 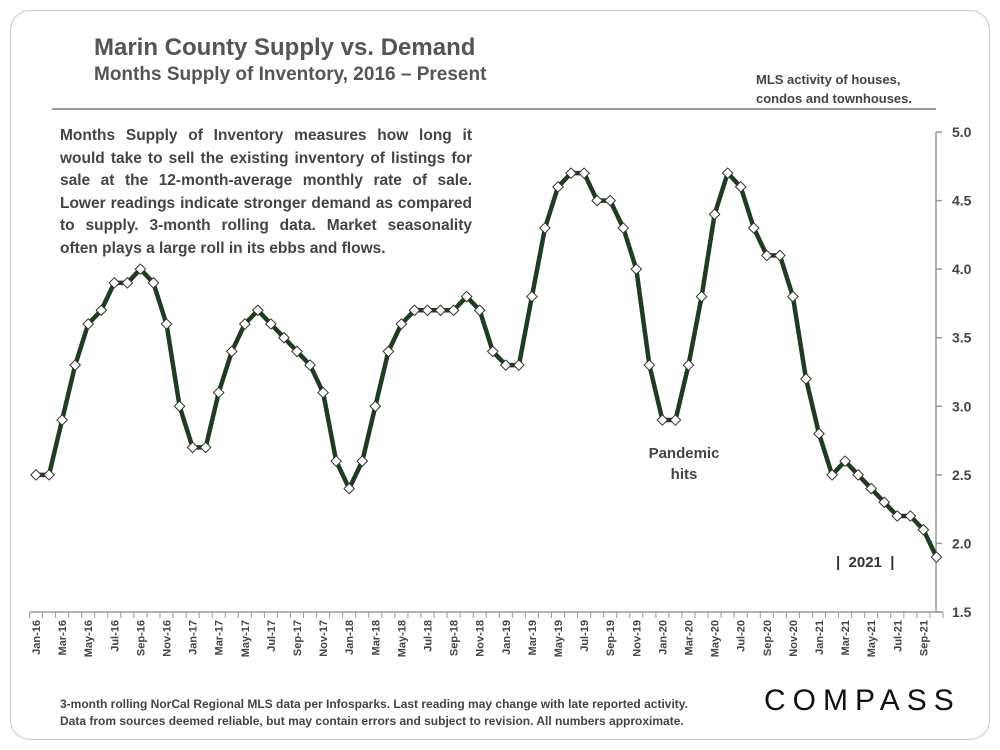 What do you see at coordinates (533, 637) in the screenshot?
I see `x-tick-label: Mar-19` at bounding box center [533, 637].